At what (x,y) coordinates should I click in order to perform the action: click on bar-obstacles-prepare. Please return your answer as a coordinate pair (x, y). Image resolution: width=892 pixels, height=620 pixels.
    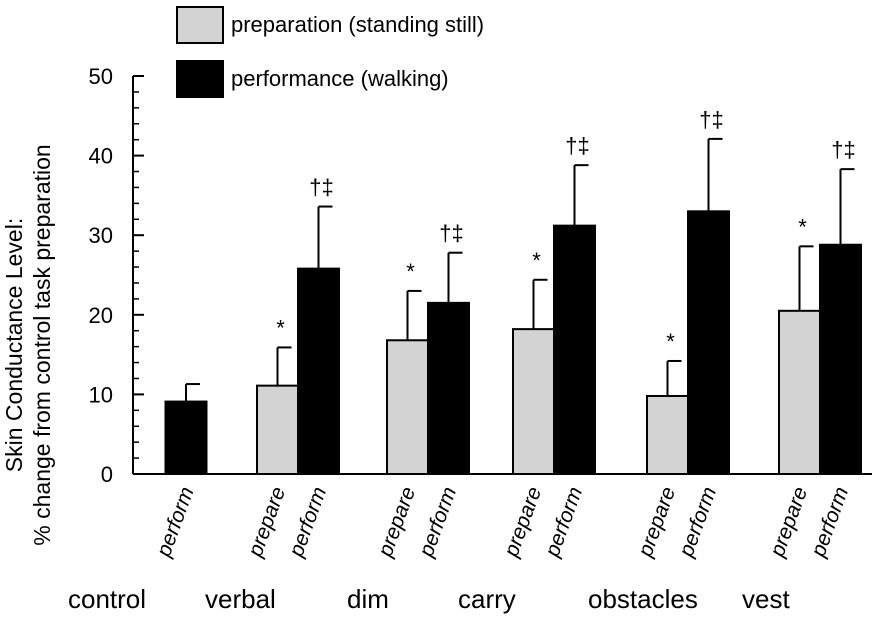
    Looking at the image, I should click on (667, 435).